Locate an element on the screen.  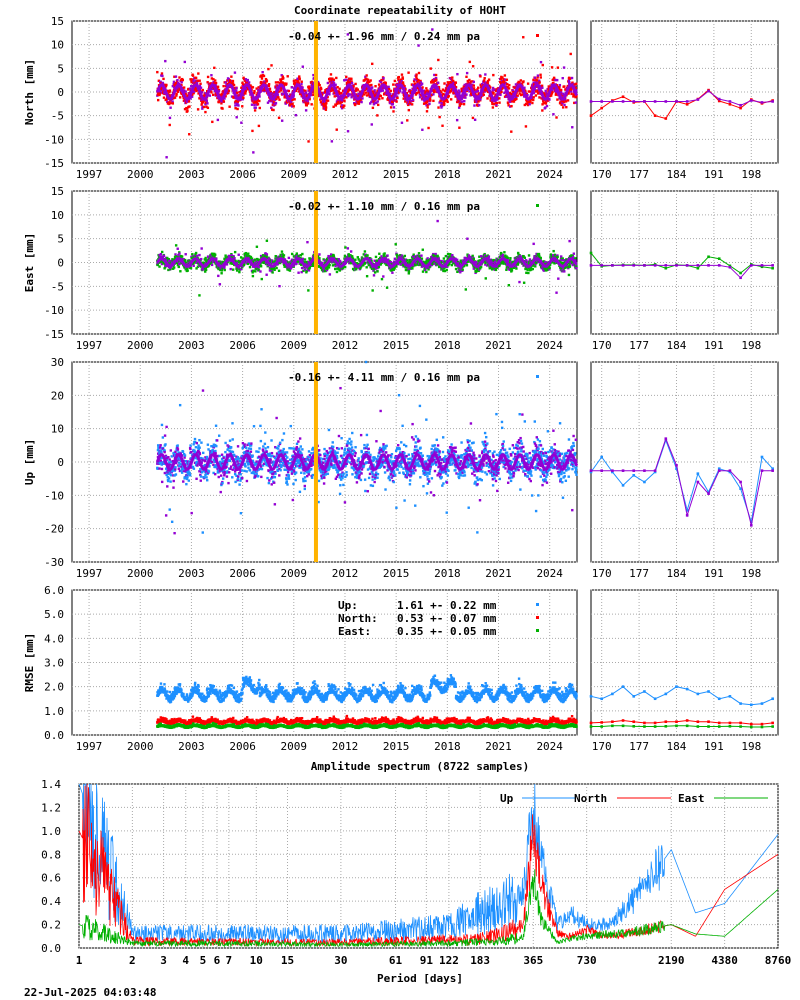
y-tick-label: -15 is located at coordinates (54, 334).